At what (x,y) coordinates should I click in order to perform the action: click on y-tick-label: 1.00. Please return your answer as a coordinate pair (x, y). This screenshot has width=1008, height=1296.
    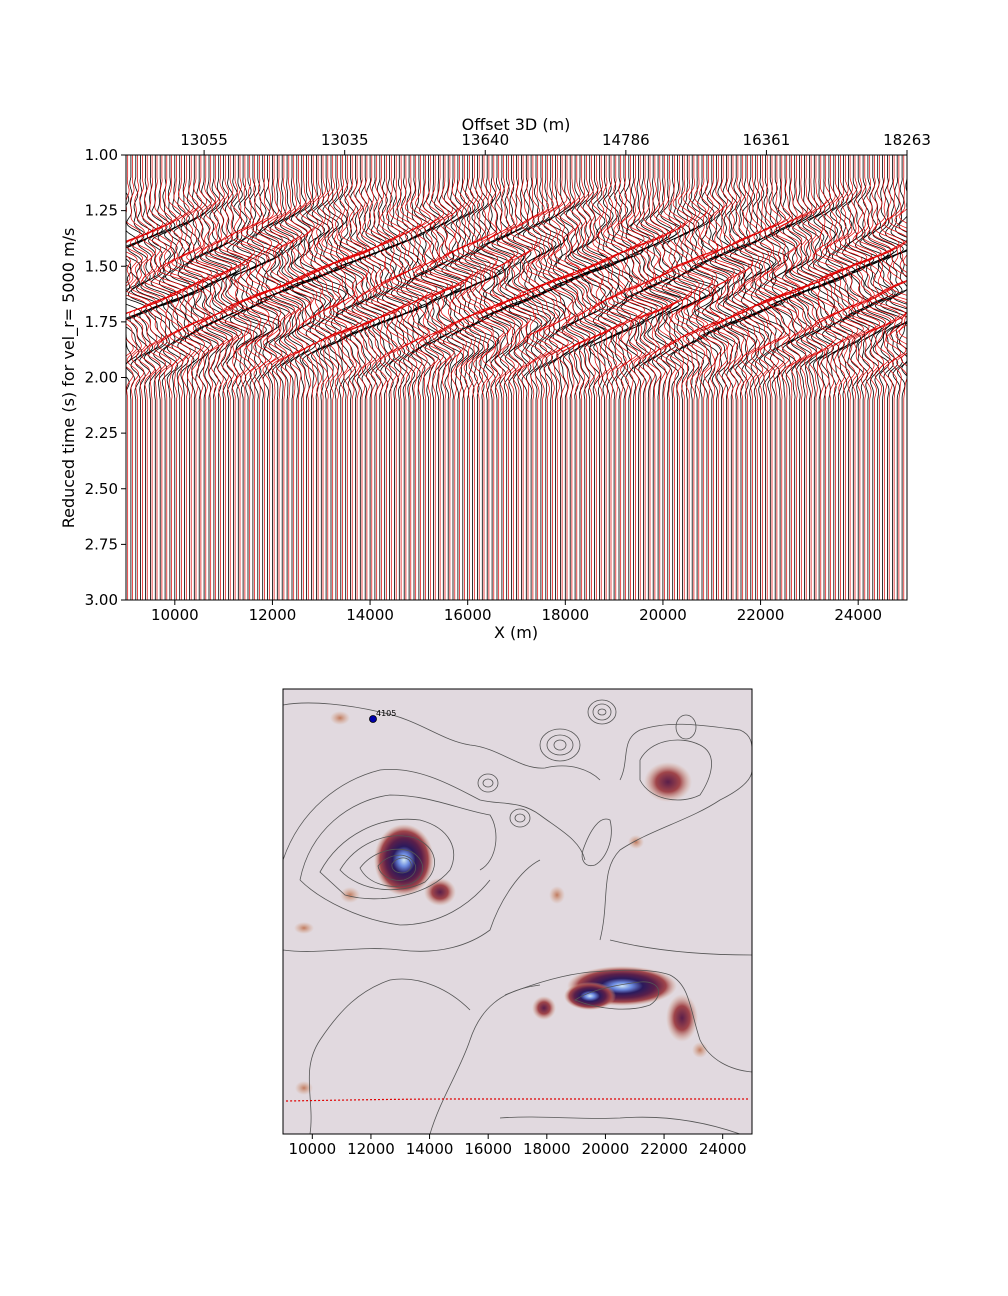
    Looking at the image, I should click on (101, 155).